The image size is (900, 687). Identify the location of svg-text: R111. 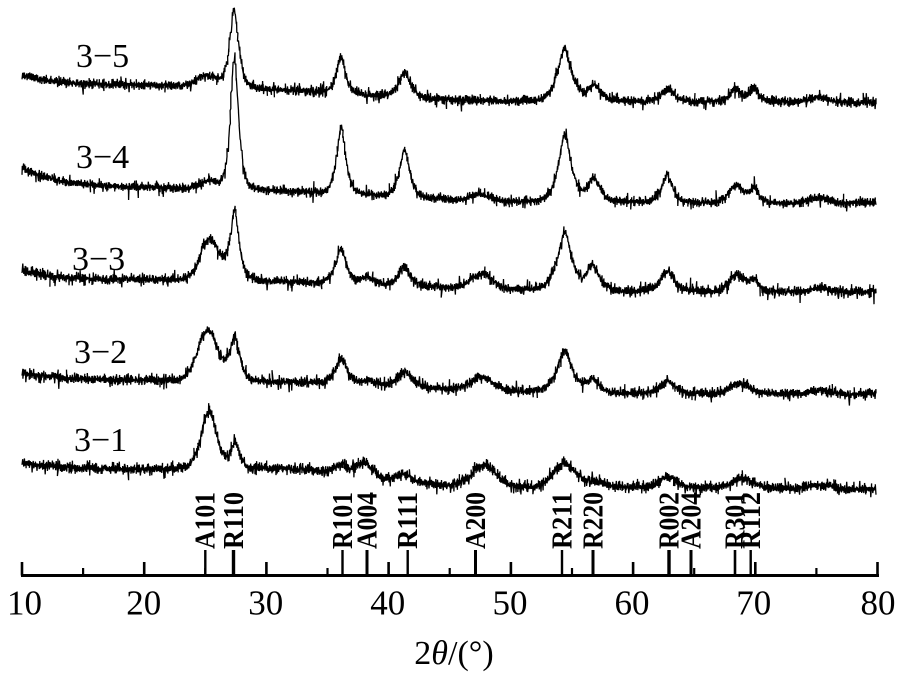
(408, 520).